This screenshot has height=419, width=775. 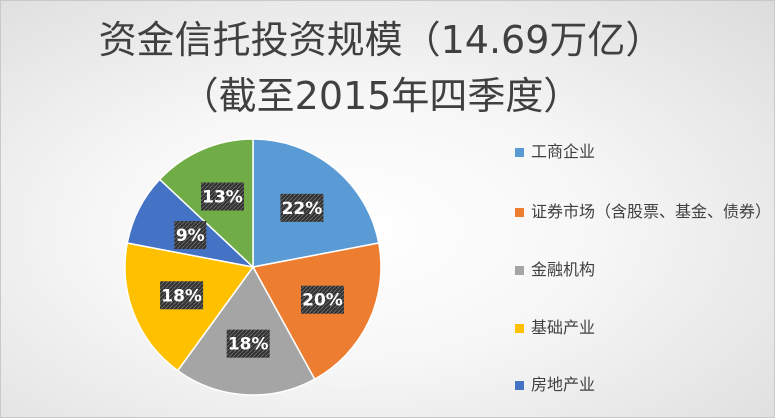 I want to click on legend-label: 工商企业, so click(x=563, y=151).